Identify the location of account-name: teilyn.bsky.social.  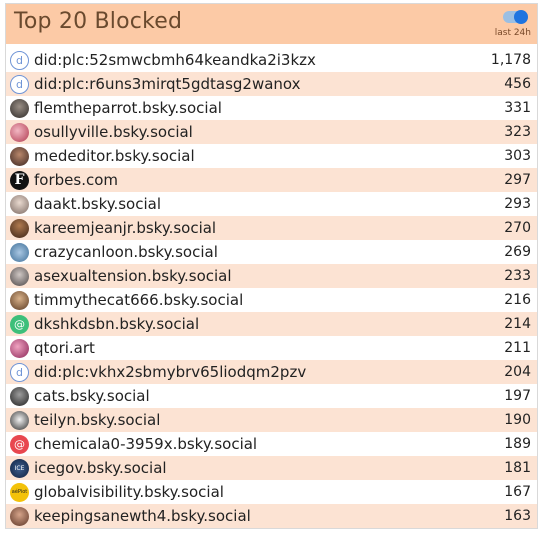
(97, 420).